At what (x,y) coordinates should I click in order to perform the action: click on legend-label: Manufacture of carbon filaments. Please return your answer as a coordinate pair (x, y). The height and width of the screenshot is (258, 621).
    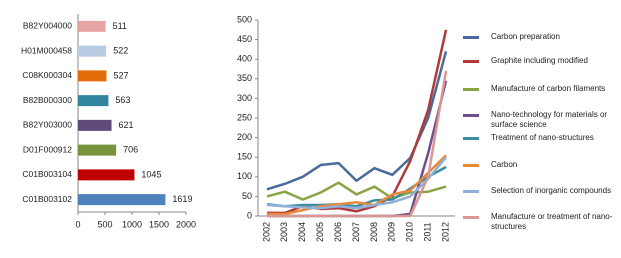
    Looking at the image, I should click on (548, 88).